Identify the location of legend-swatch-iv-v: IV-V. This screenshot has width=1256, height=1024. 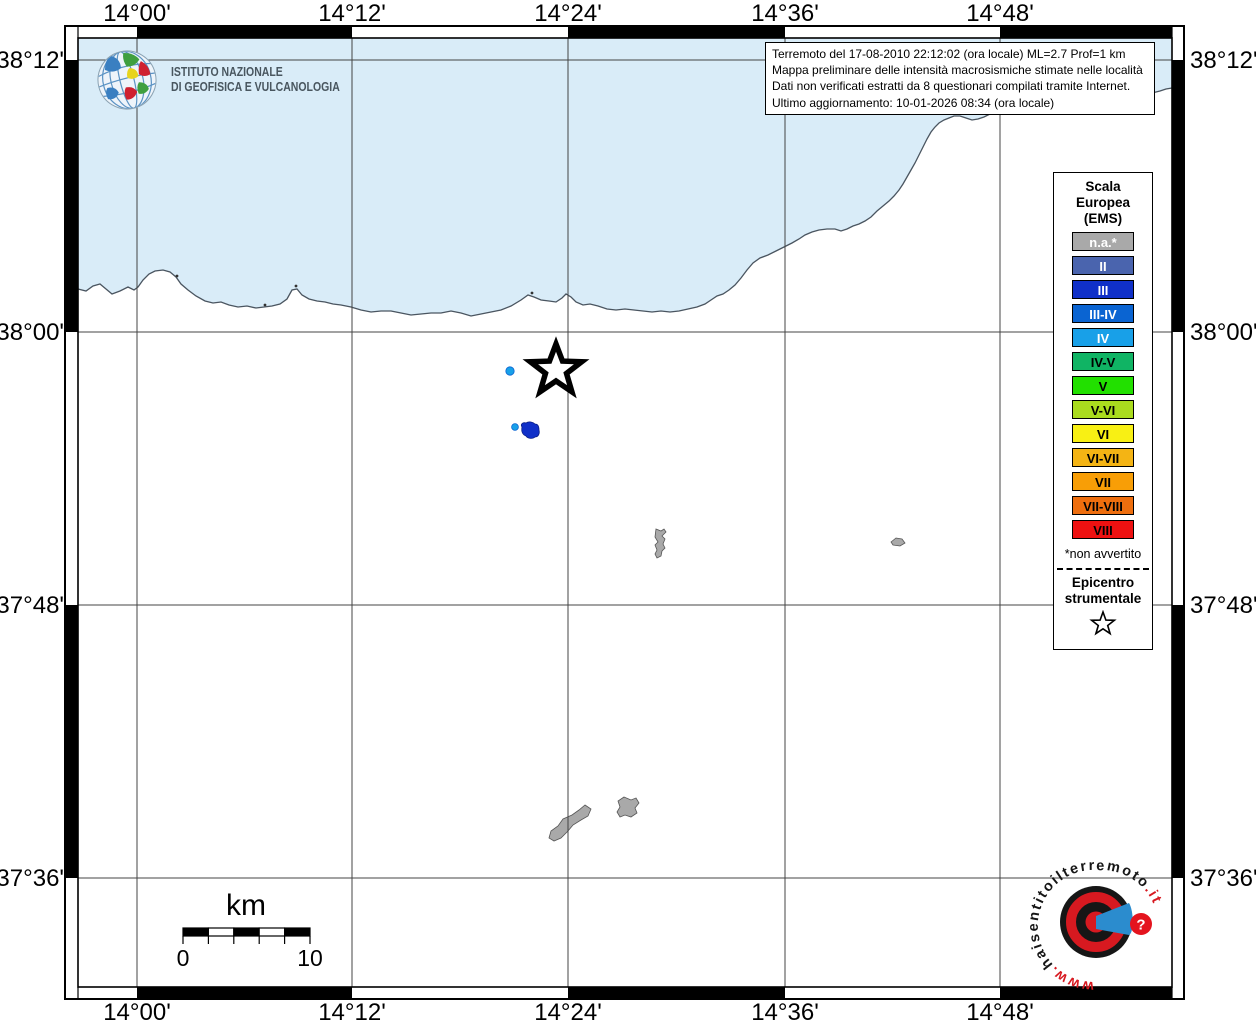
(1103, 361).